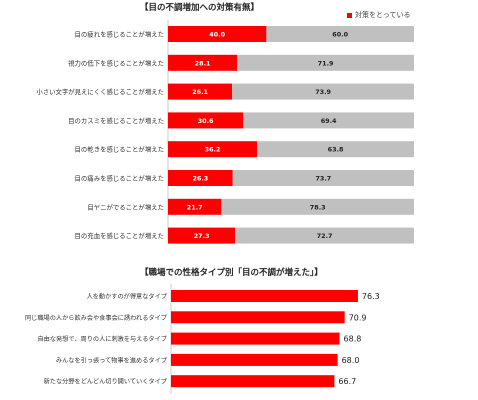 The width and height of the screenshot is (478, 400). I want to click on chart1-category-label: 目の疲れを感じることが増えた, so click(119, 34).